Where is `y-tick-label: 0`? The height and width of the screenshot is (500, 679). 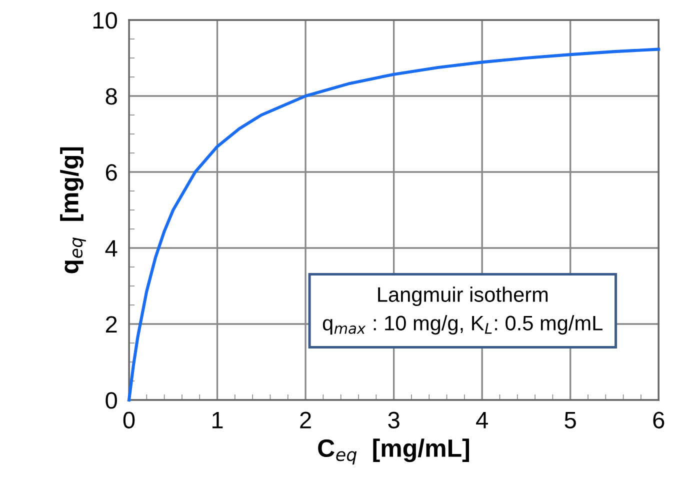 y-tick-label: 0 is located at coordinates (111, 400).